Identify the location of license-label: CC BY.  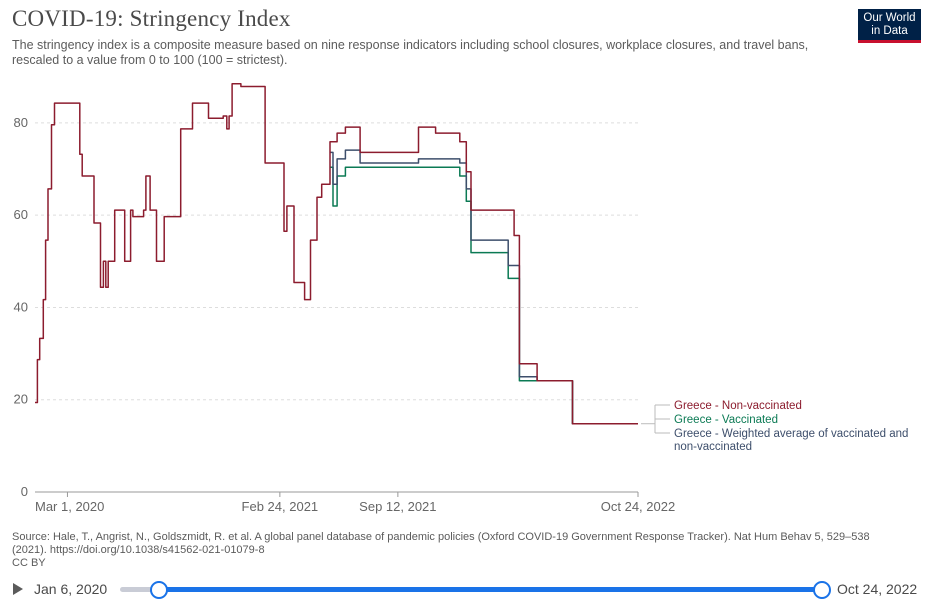
(29, 563).